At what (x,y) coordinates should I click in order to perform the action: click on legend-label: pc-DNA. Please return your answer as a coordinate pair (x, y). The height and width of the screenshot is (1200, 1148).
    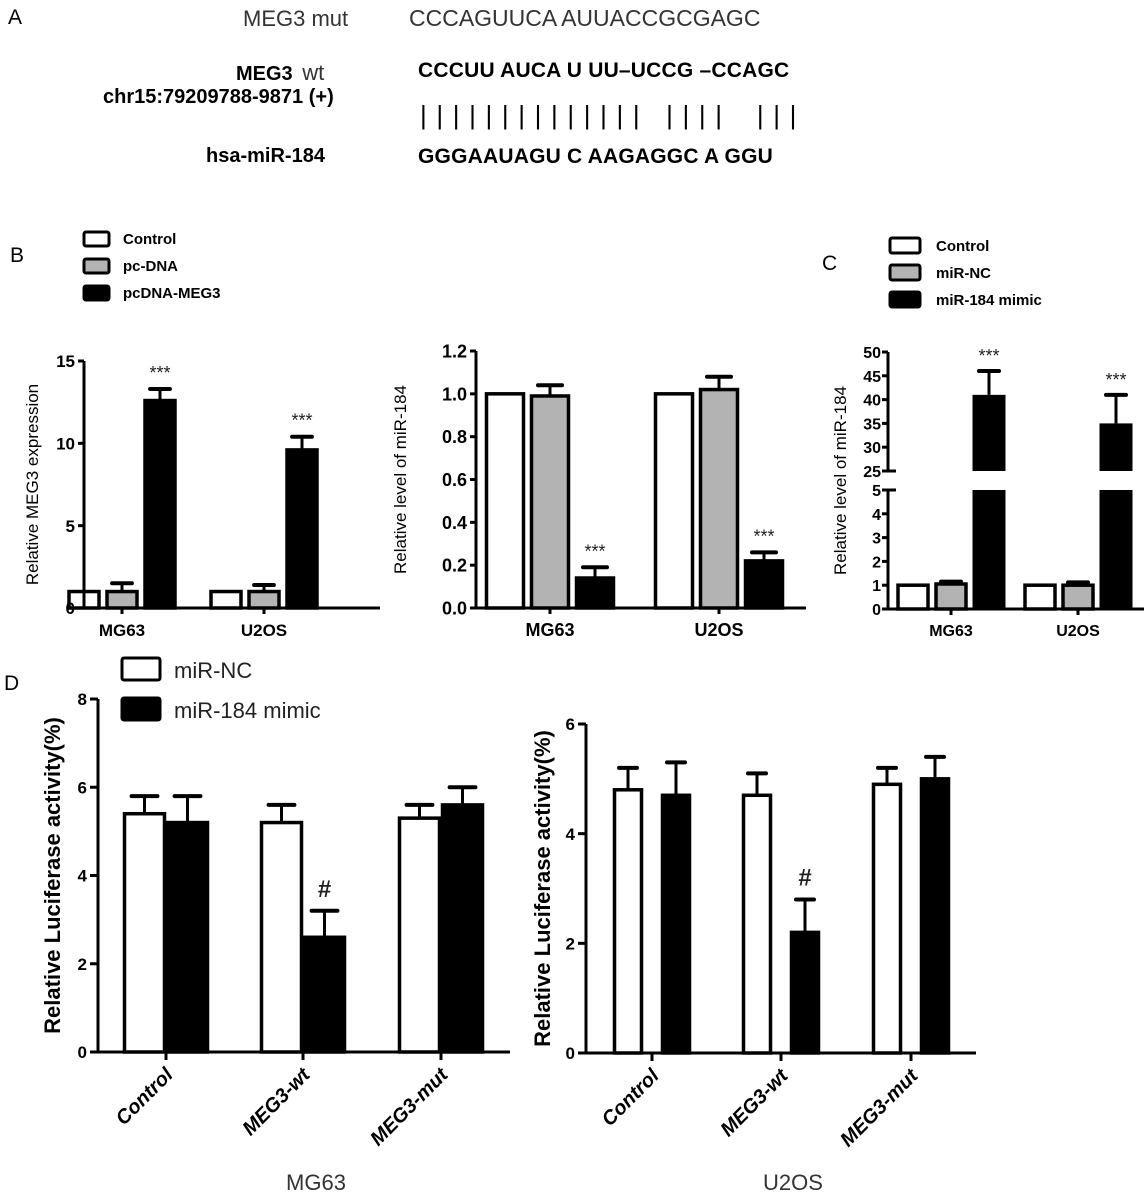
    Looking at the image, I should click on (150, 266).